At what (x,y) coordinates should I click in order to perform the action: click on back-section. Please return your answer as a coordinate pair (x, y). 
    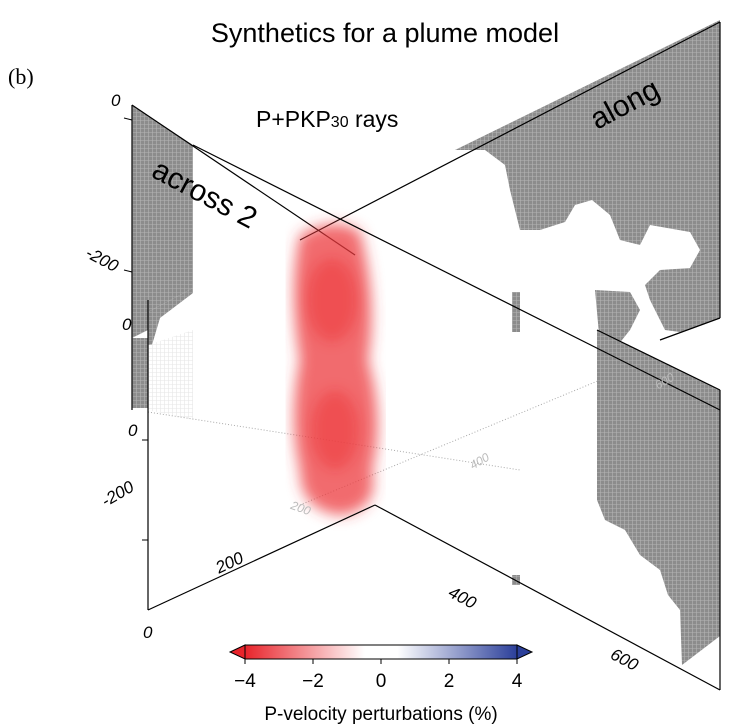
    Looking at the image, I should click on (239, 257).